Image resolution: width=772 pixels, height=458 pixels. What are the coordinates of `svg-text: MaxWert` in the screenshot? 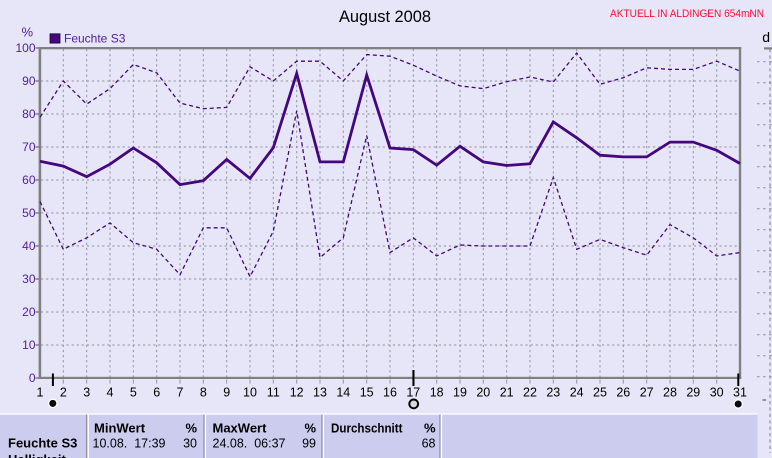 It's located at (240, 428).